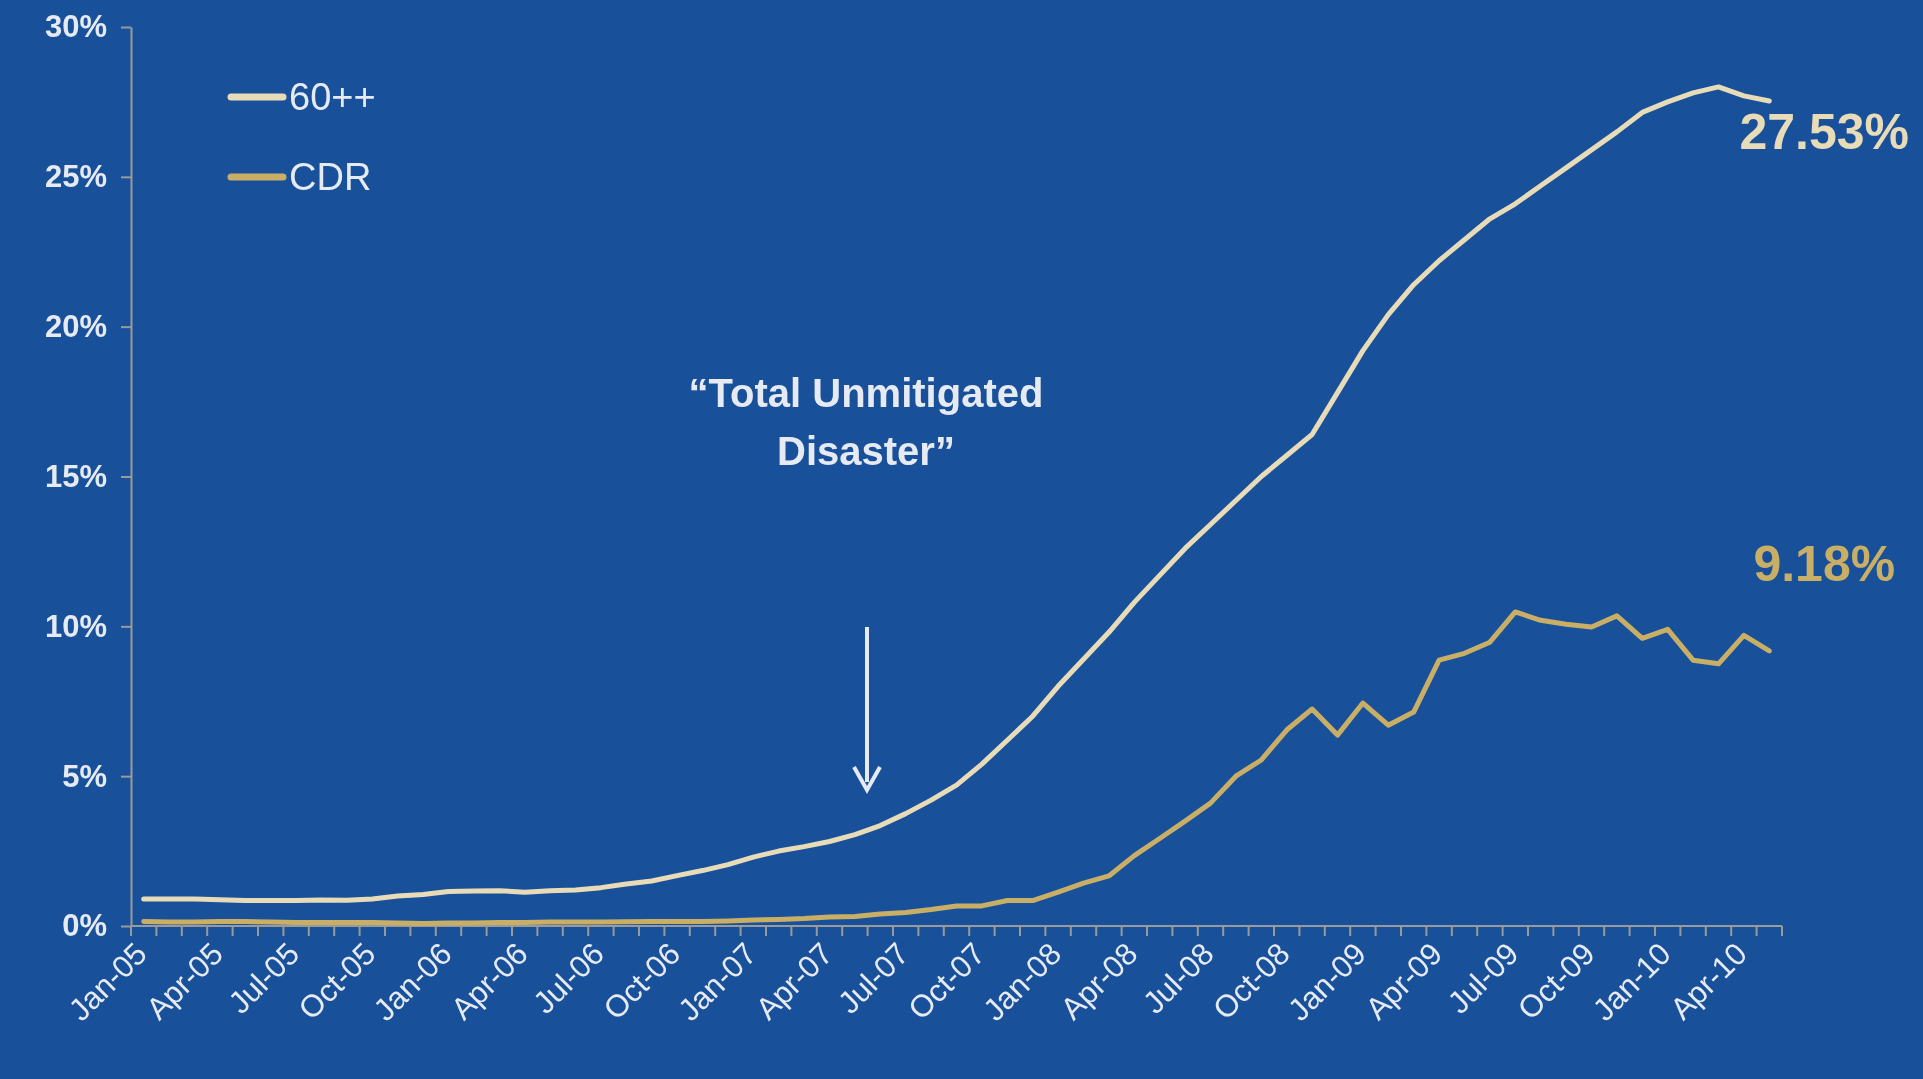 The image size is (1923, 1079). What do you see at coordinates (75, 626) in the screenshot?
I see `y-tick-label: 10%` at bounding box center [75, 626].